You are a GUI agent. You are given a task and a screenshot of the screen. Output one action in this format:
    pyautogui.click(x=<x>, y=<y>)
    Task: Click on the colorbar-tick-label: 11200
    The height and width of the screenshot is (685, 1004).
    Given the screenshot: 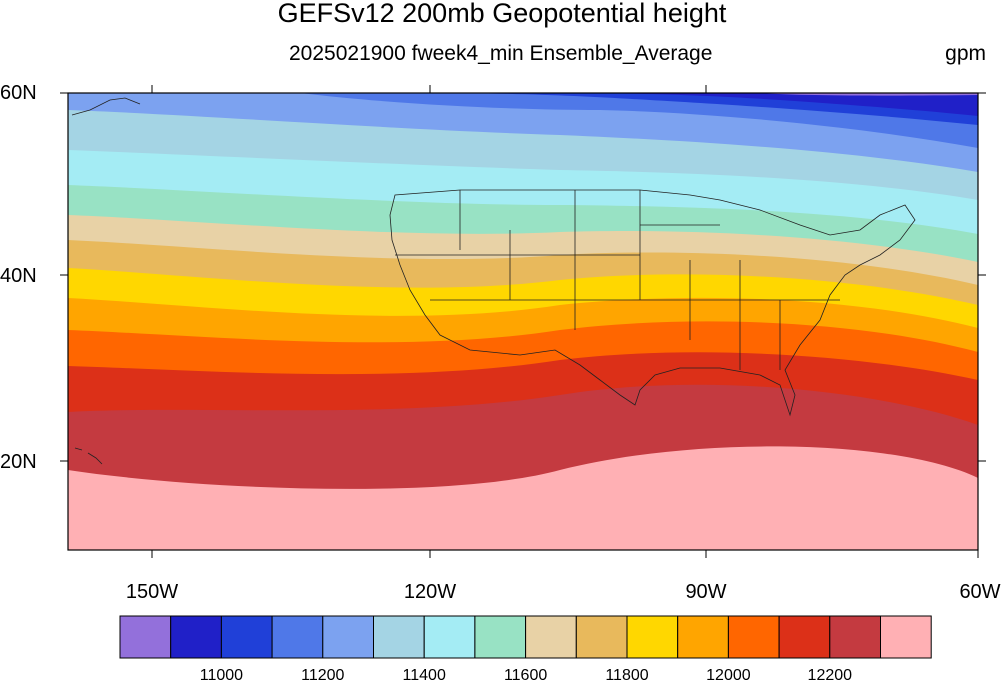 What is the action you would take?
    pyautogui.click(x=323, y=675)
    